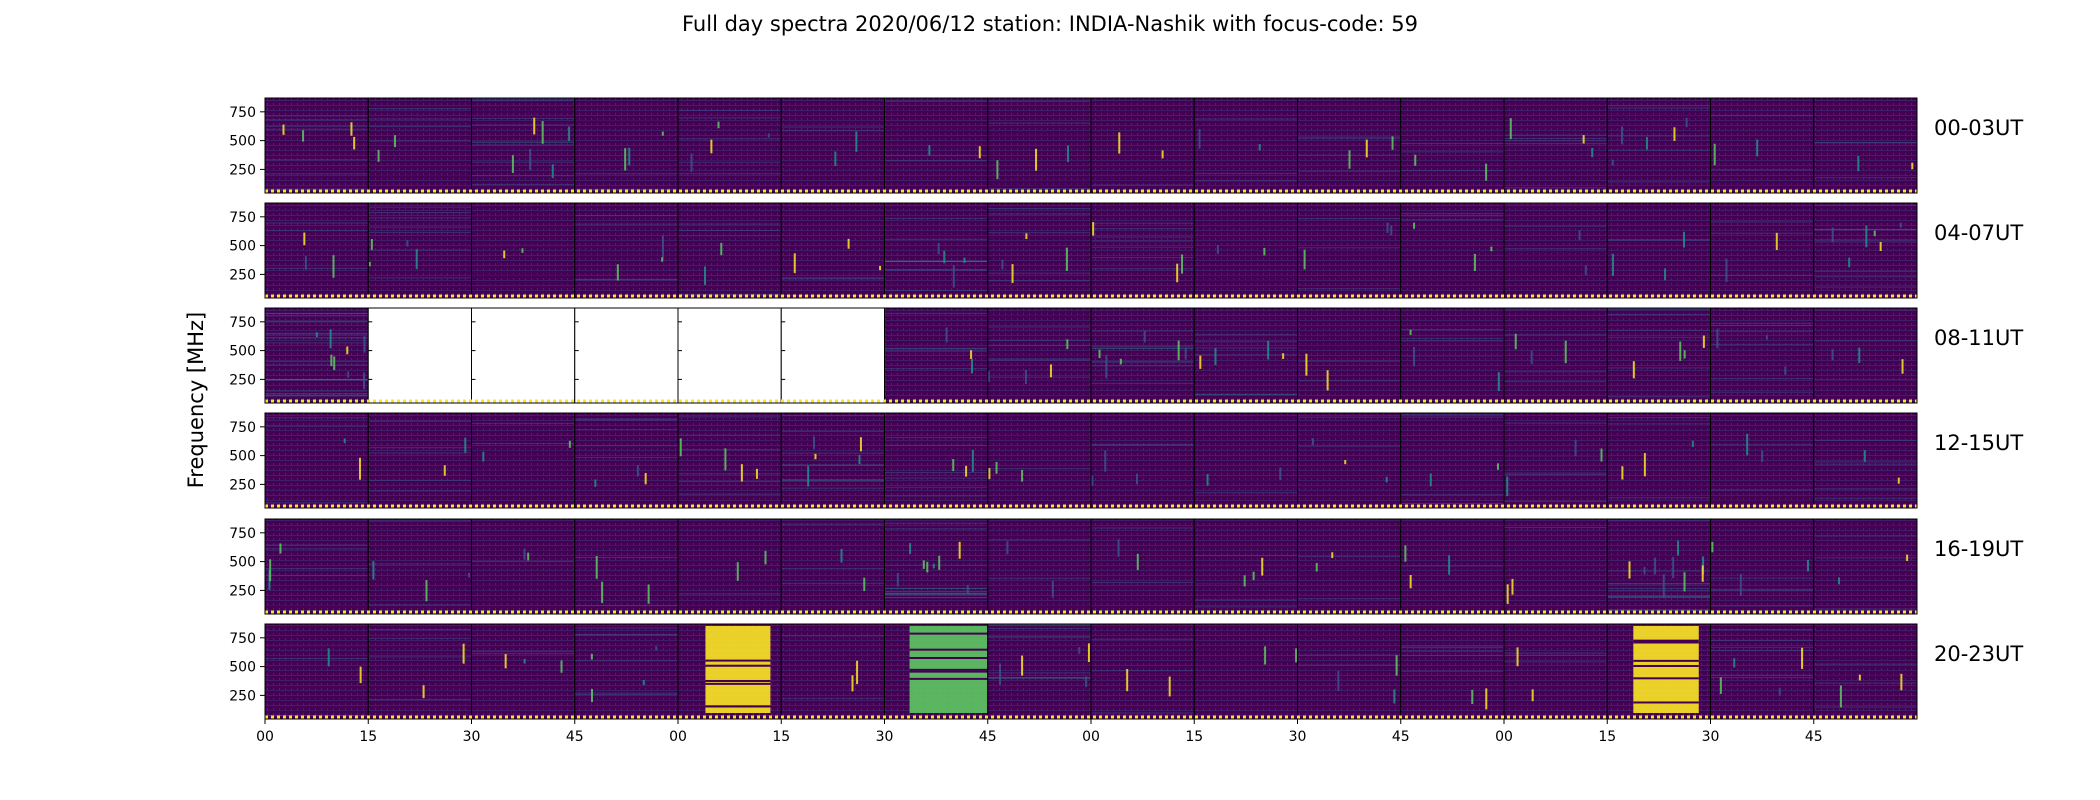 Image resolution: width=2100 pixels, height=800 pixels. Describe the element at coordinates (1978, 233) in the screenshot. I see `row-label: 04-07UT` at that location.